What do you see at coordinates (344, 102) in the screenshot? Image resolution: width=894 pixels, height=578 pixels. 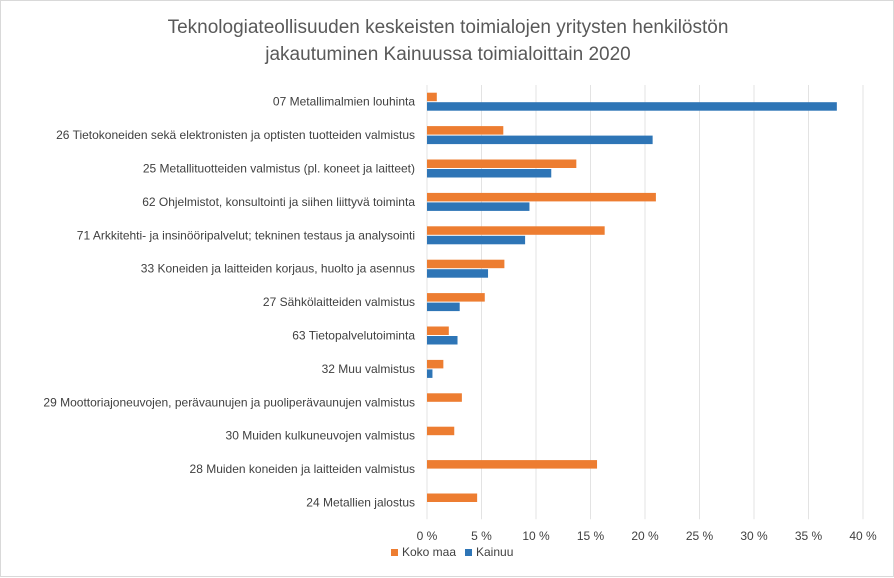 I see `category-label: 07 Metallimalmien louhinta` at bounding box center [344, 102].